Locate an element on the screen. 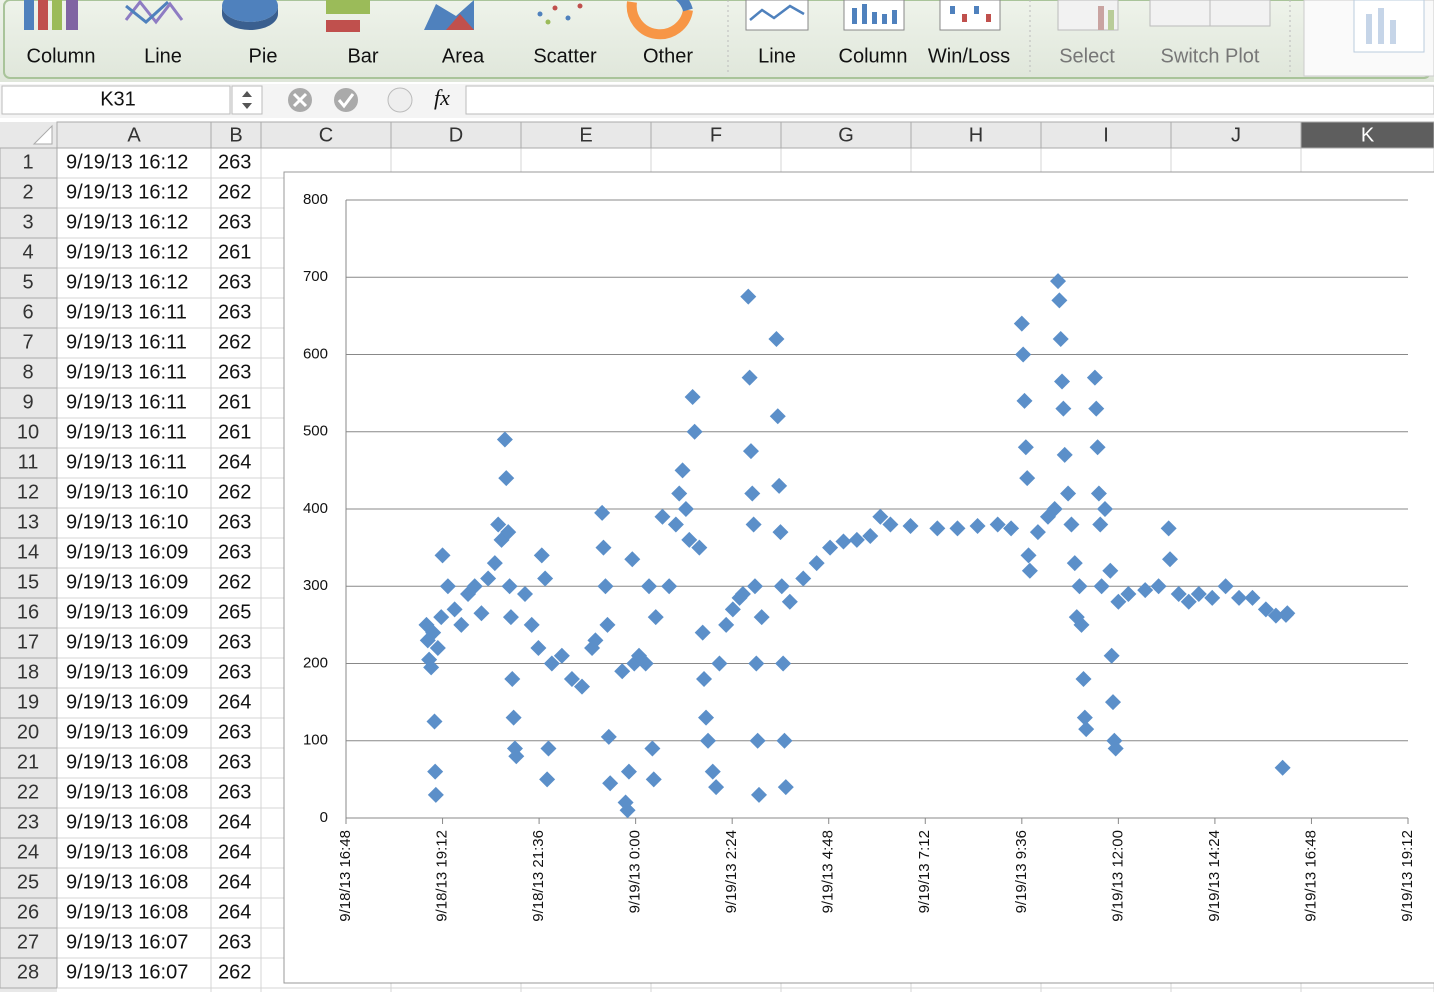 This screenshot has height=992, width=1434. select-all is located at coordinates (42, 134).